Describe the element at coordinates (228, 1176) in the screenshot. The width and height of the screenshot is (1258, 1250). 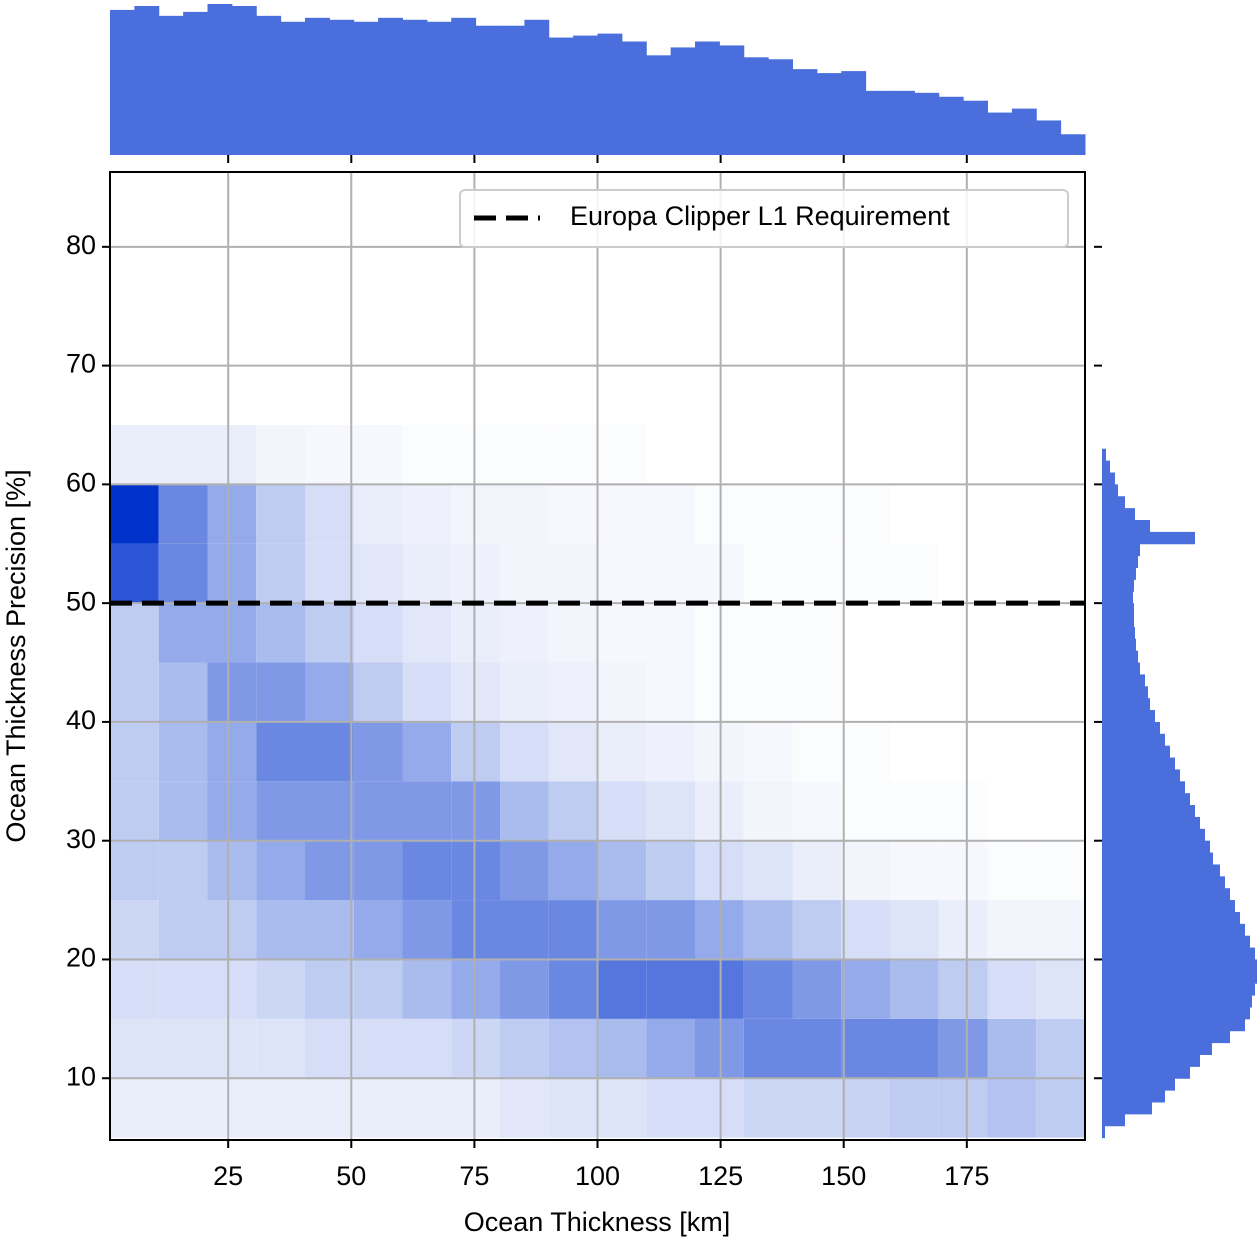
I see `x-tick-label: 25` at that location.